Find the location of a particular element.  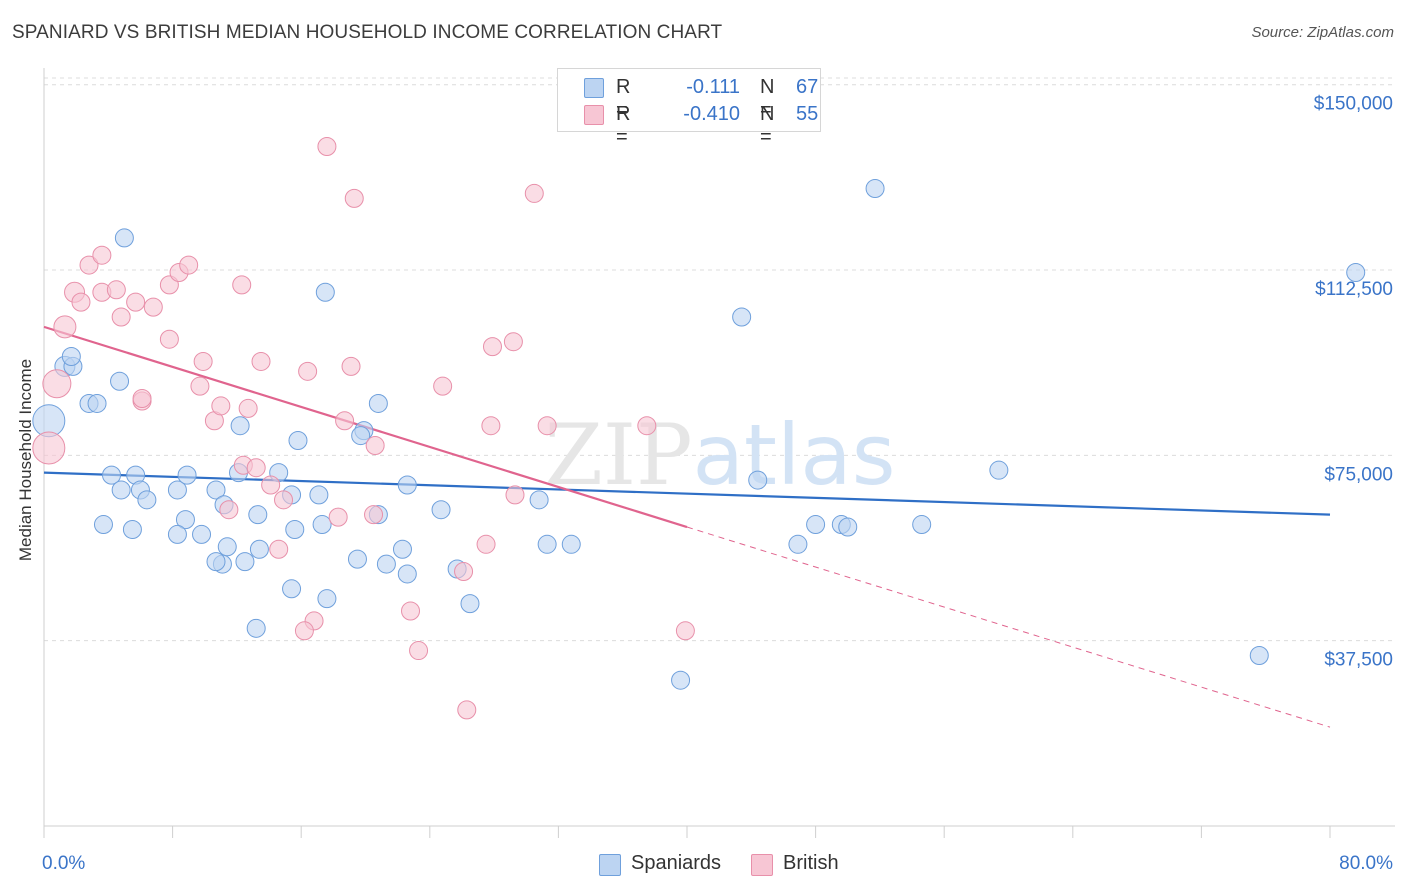

chart-source: Source: ZipAtlas.com is located at coordinates (1322, 32).